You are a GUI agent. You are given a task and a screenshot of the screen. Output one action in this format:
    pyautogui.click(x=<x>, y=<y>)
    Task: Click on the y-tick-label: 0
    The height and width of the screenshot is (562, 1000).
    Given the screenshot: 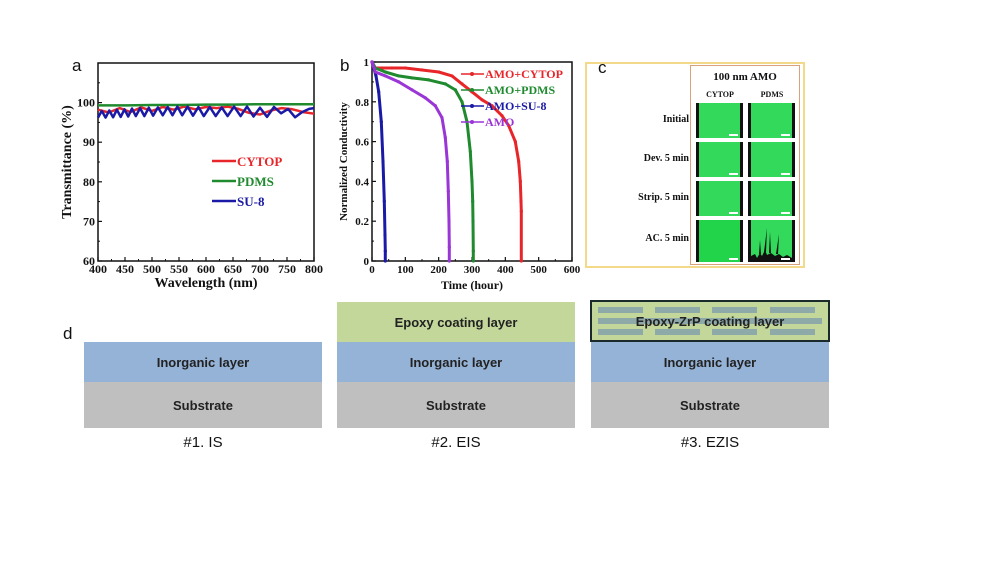 What is the action you would take?
    pyautogui.click(x=367, y=262)
    